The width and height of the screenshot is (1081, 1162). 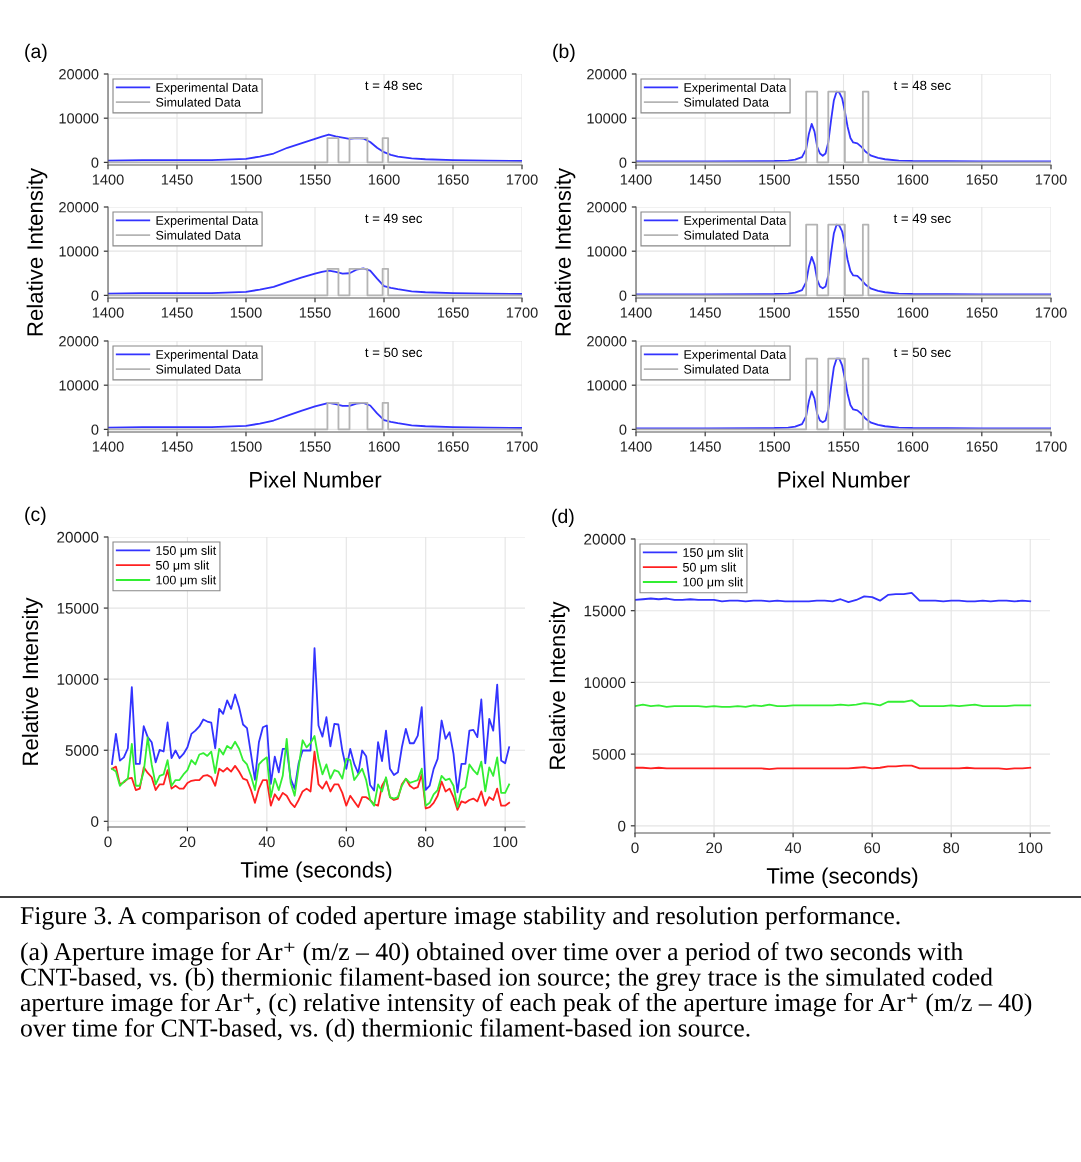 I want to click on chart-title: (d), so click(x=563, y=517).